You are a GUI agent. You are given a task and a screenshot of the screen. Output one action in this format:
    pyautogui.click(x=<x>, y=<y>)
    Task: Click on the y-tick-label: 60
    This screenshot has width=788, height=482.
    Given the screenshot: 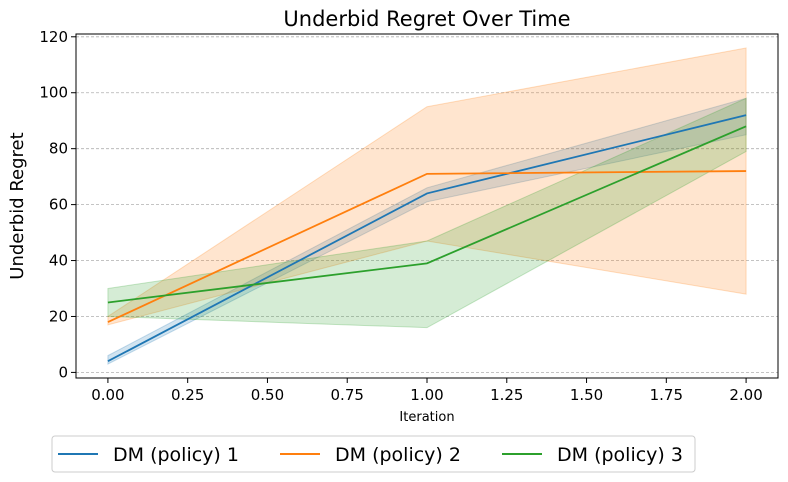 What is the action you would take?
    pyautogui.click(x=58, y=205)
    